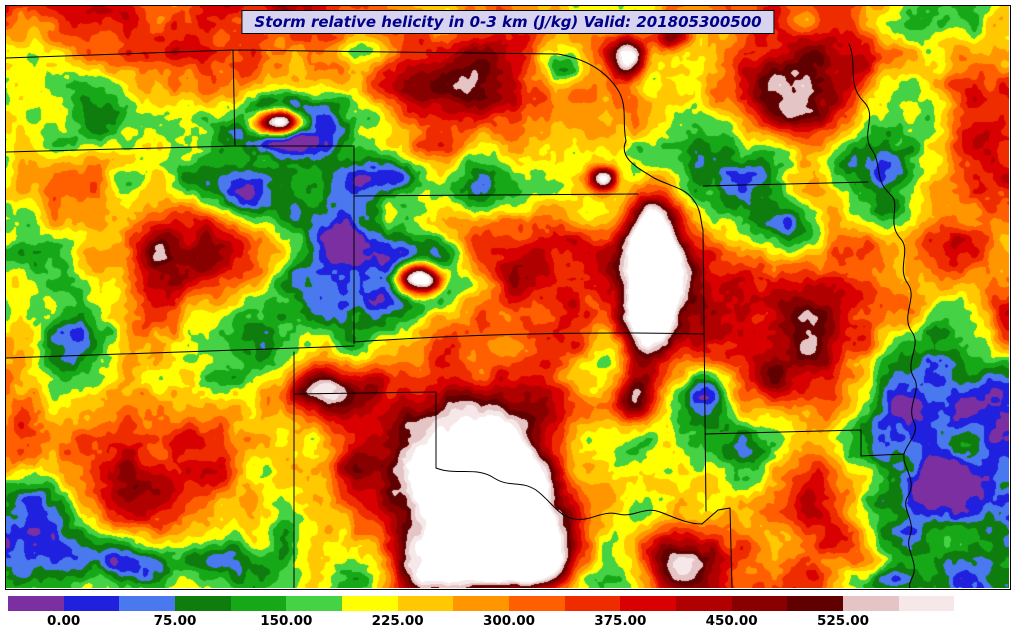 The height and width of the screenshot is (633, 1018). What do you see at coordinates (175, 621) in the screenshot?
I see `colorbar-tick-label: 75.00` at bounding box center [175, 621].